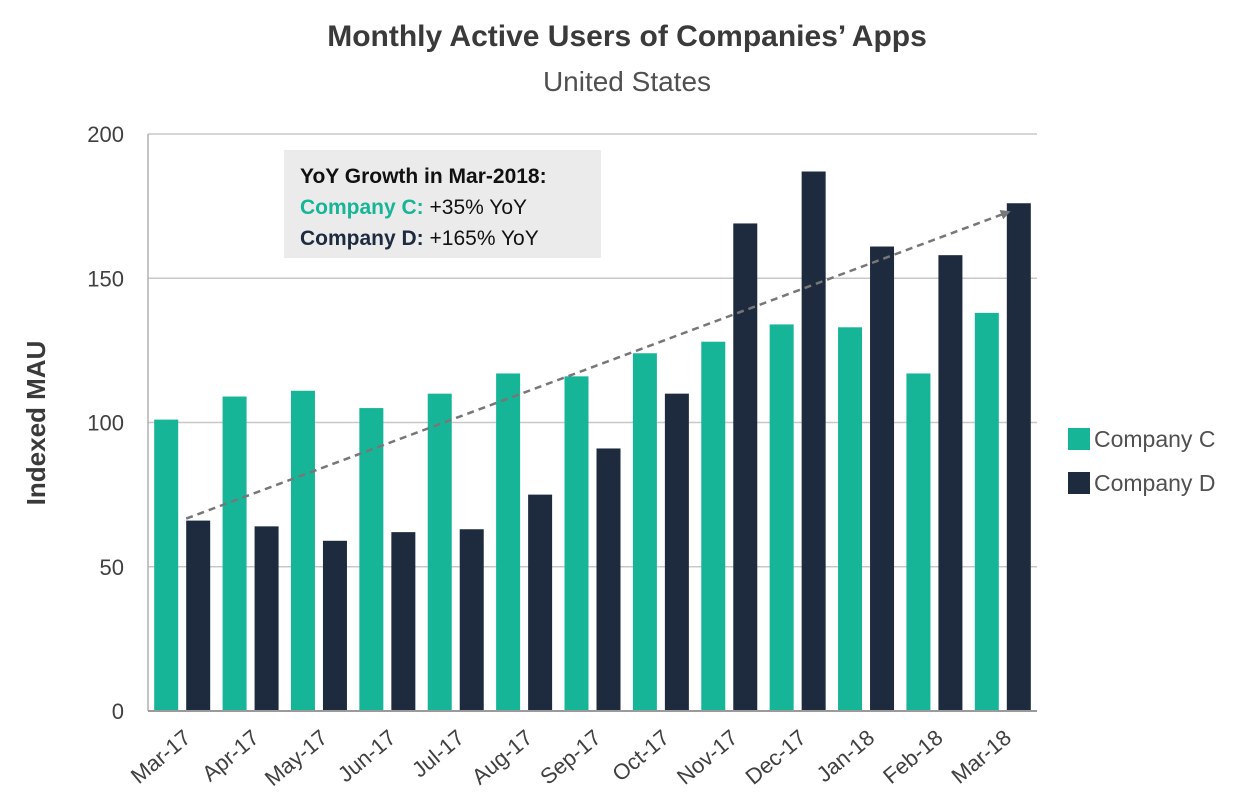  Describe the element at coordinates (296, 758) in the screenshot. I see `x-tick-label: May-17` at that location.